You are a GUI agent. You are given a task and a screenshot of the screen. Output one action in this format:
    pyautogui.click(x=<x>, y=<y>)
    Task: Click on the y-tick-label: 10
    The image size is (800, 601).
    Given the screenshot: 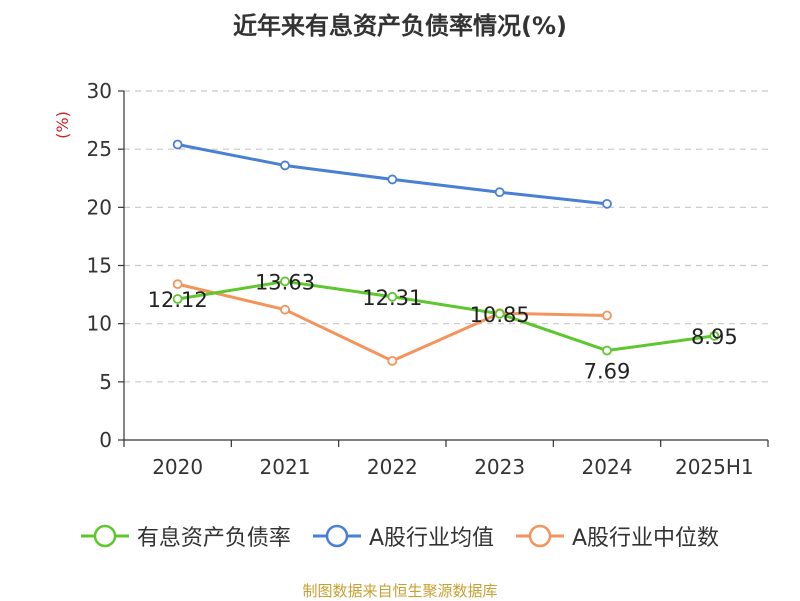 What is the action you would take?
    pyautogui.click(x=99, y=324)
    